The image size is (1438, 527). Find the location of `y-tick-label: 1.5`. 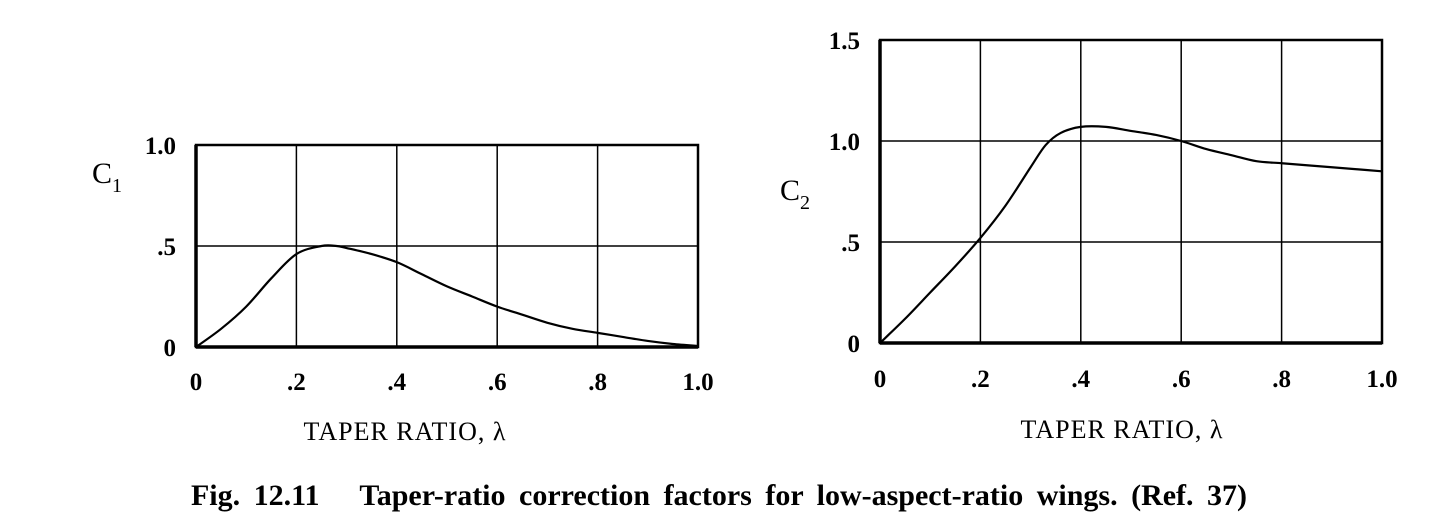

y-tick-label: 1.5 is located at coordinates (844, 41).